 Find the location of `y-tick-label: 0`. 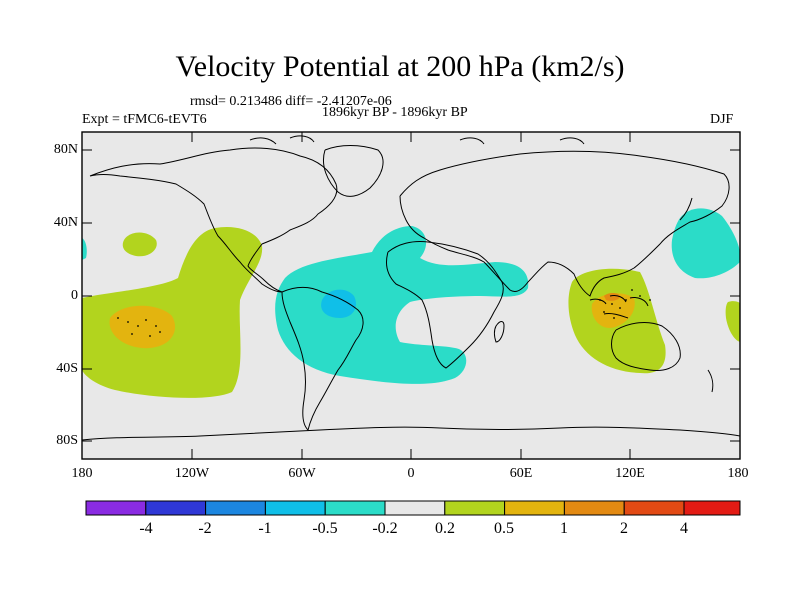

y-tick-label: 0 is located at coordinates (74, 295).